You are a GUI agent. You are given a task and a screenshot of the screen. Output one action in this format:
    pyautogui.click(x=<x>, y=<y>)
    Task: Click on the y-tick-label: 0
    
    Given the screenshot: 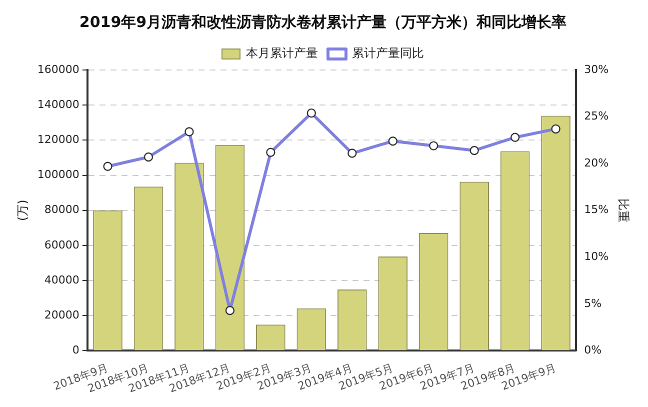 What is the action you would take?
    pyautogui.click(x=76, y=350)
    